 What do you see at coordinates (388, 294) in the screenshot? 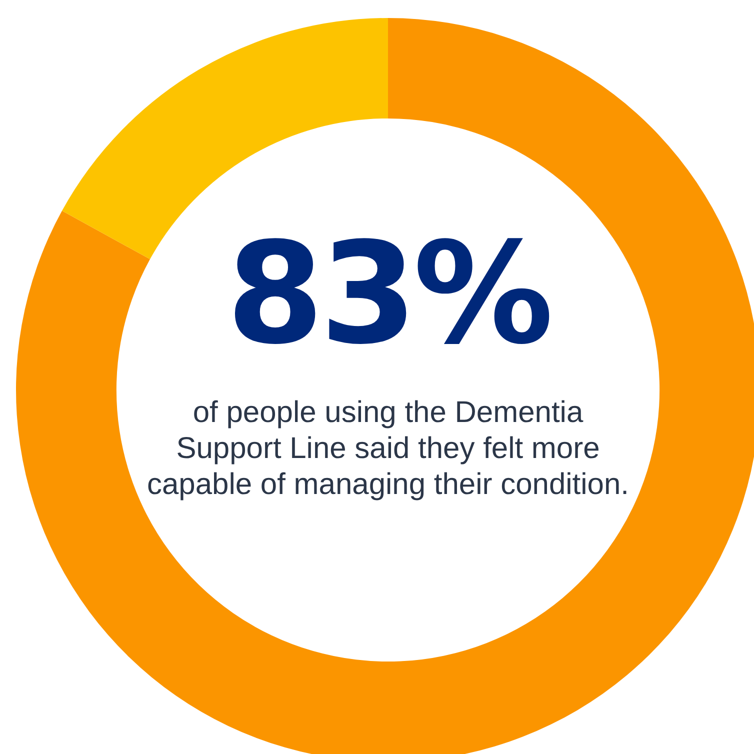
I see `text: 83%` at bounding box center [388, 294].